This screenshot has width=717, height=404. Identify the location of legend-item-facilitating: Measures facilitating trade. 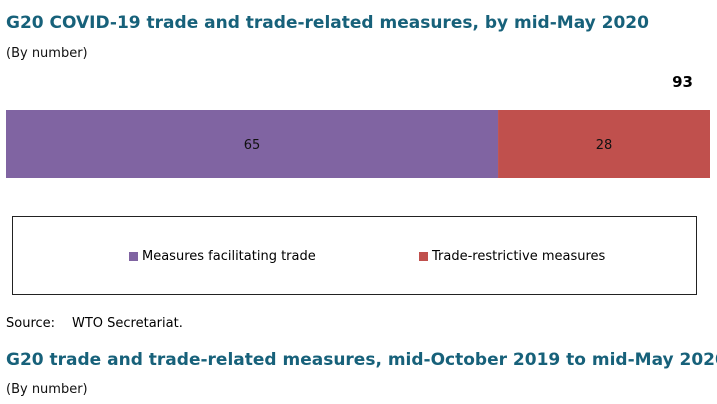
(222, 256).